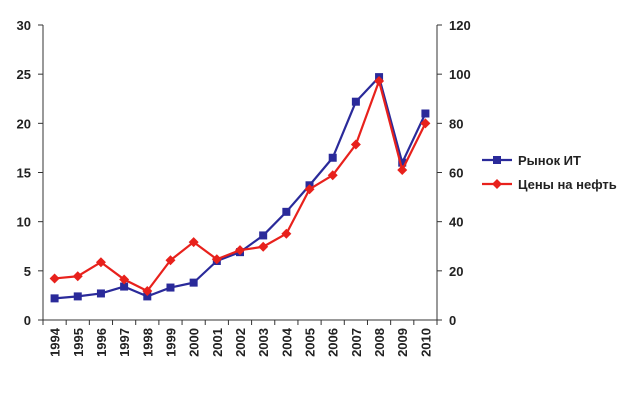 This screenshot has height=403, width=640. I want to click on right-y-tick-label: 0, so click(452, 320).